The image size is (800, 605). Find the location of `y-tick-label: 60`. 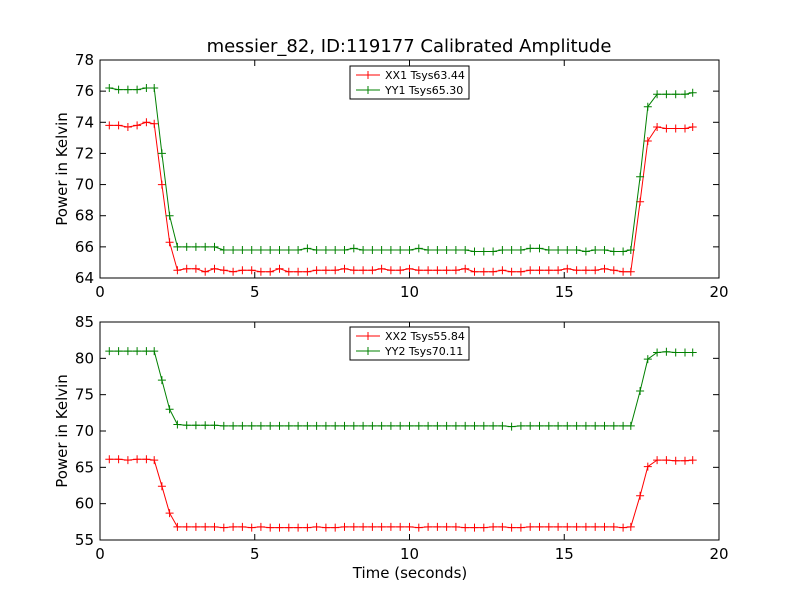

y-tick-label: 60 is located at coordinates (84, 504).